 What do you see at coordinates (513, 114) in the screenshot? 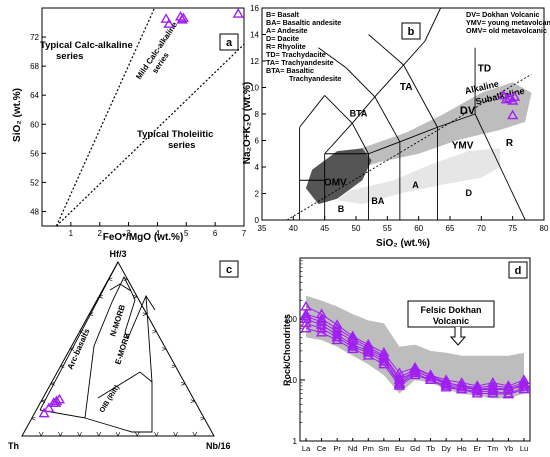
I see `b-data-point` at bounding box center [513, 114].